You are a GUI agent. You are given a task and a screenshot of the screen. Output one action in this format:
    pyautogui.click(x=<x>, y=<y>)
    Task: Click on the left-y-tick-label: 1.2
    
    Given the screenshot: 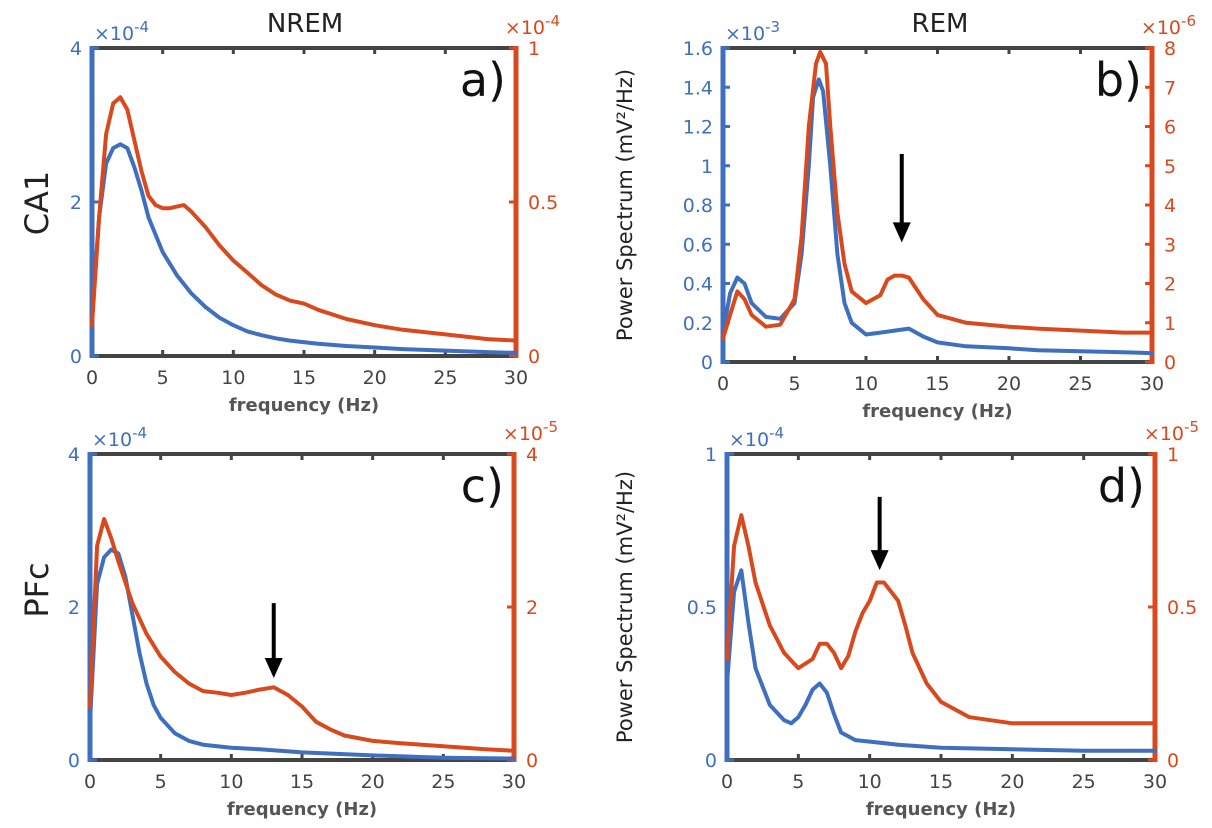 What is the action you would take?
    pyautogui.click(x=698, y=128)
    